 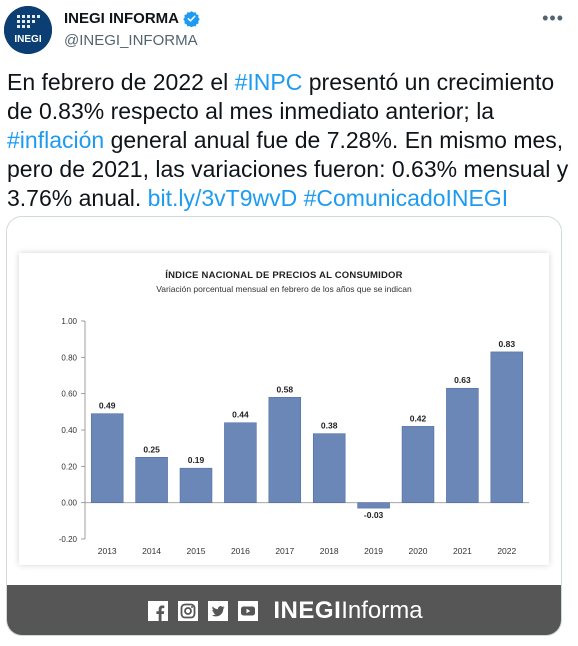 I want to click on bar-data-label: -0.03, so click(x=374, y=515).